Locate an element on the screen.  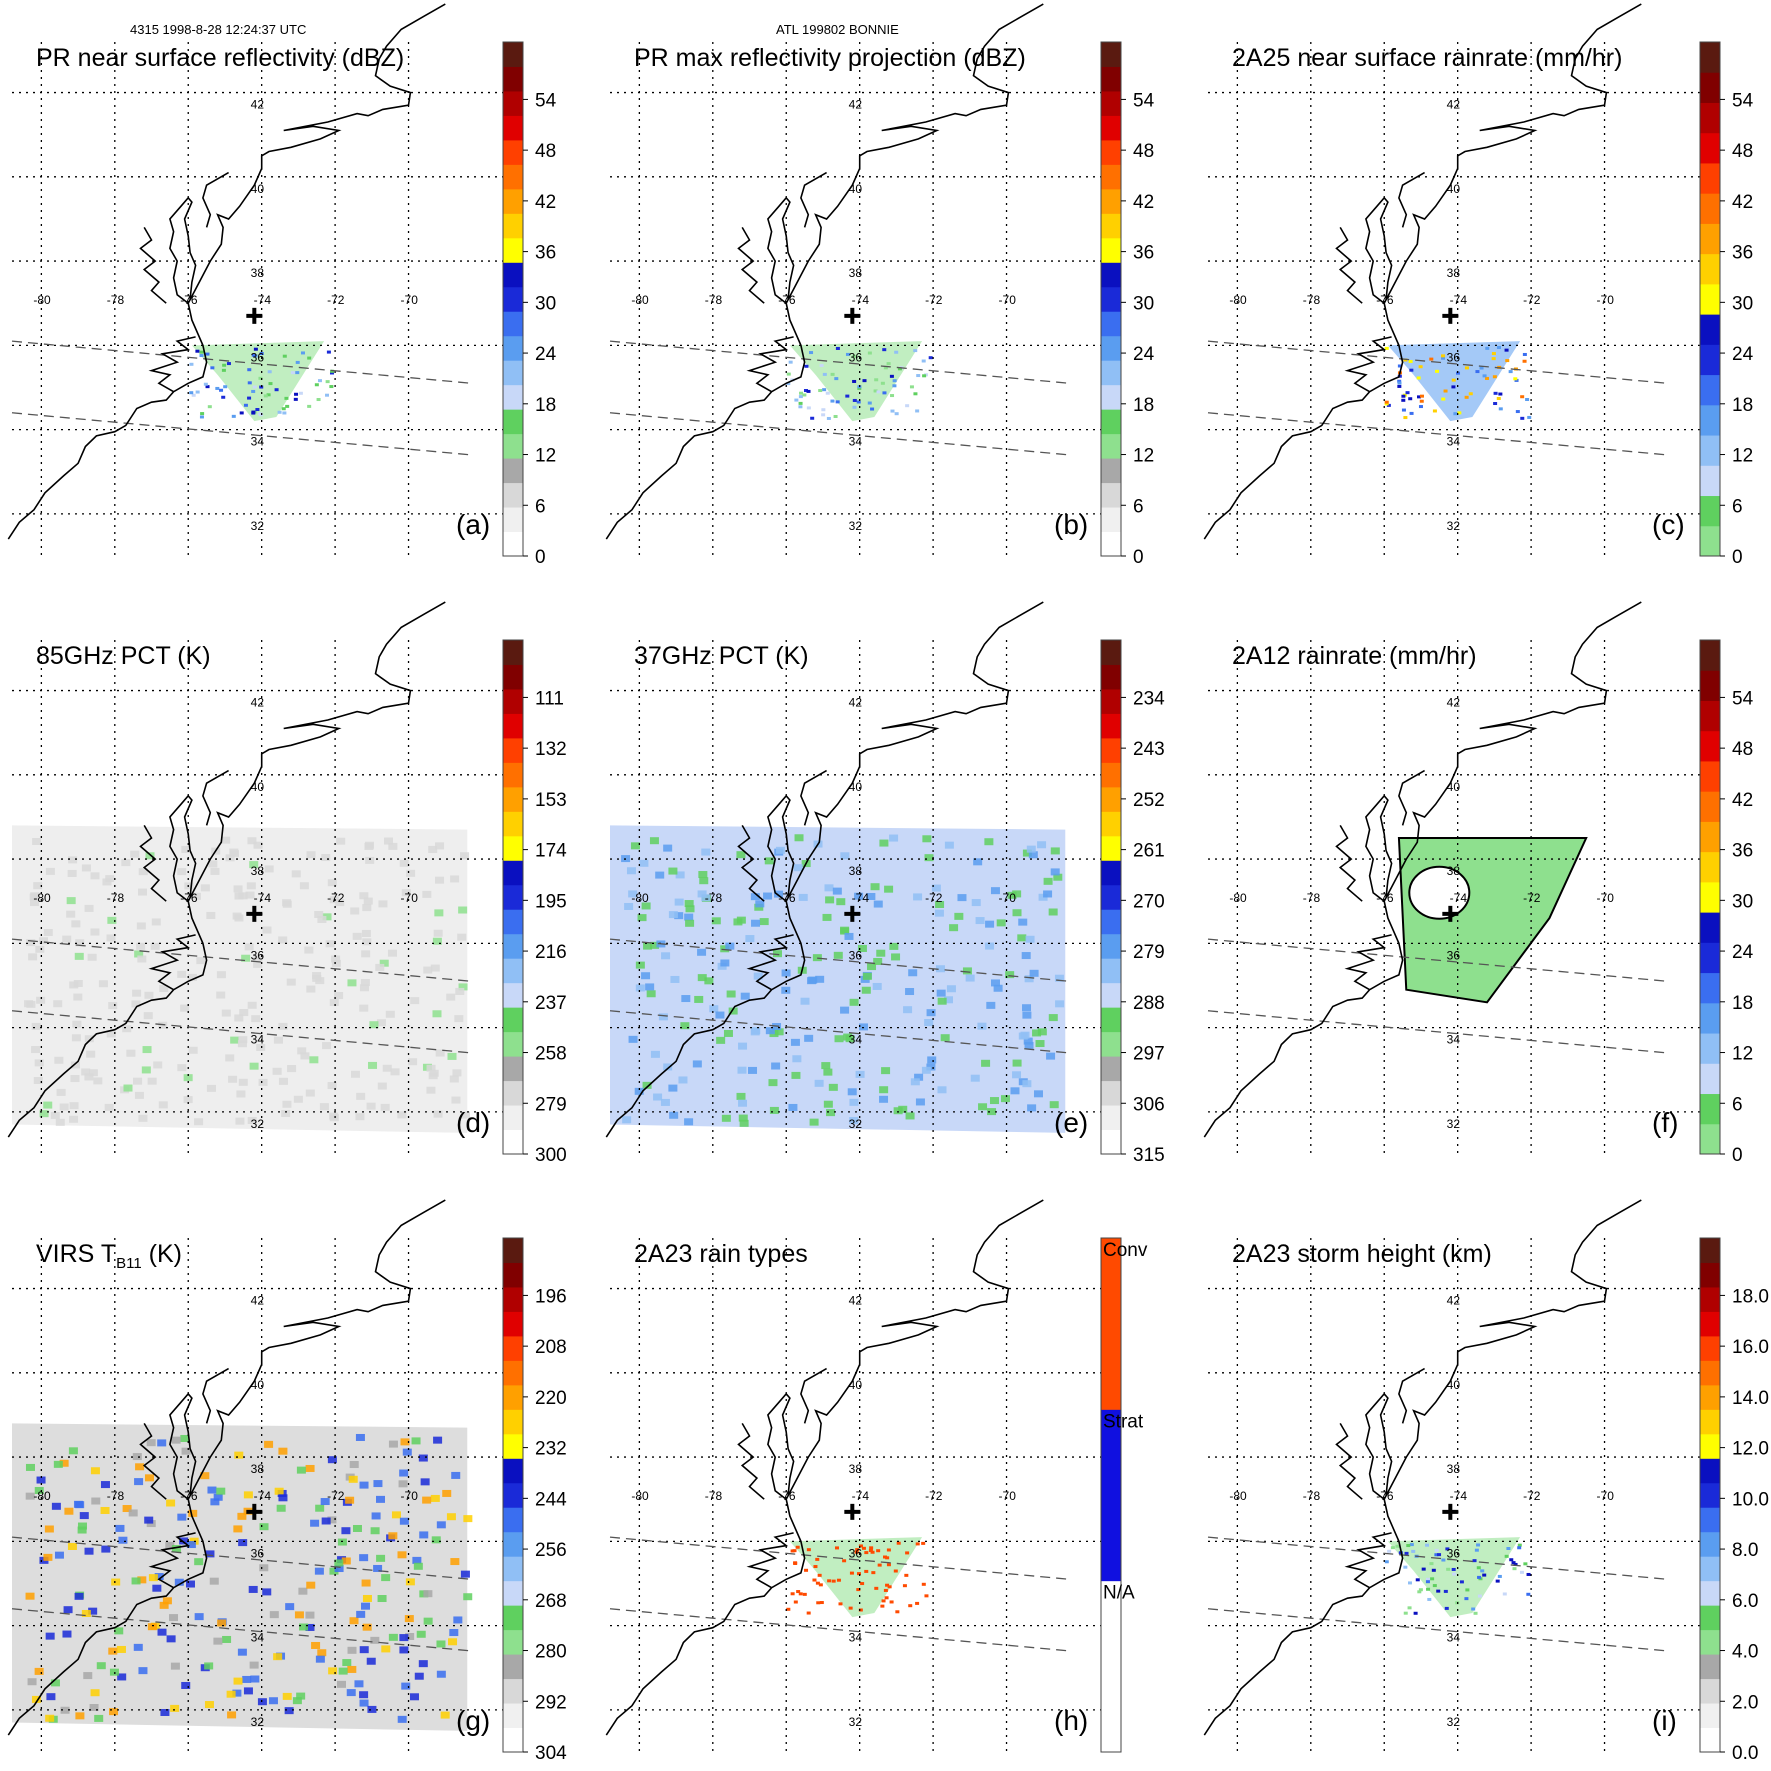
colorbar-tick-label: 220 is located at coordinates (551, 1398).